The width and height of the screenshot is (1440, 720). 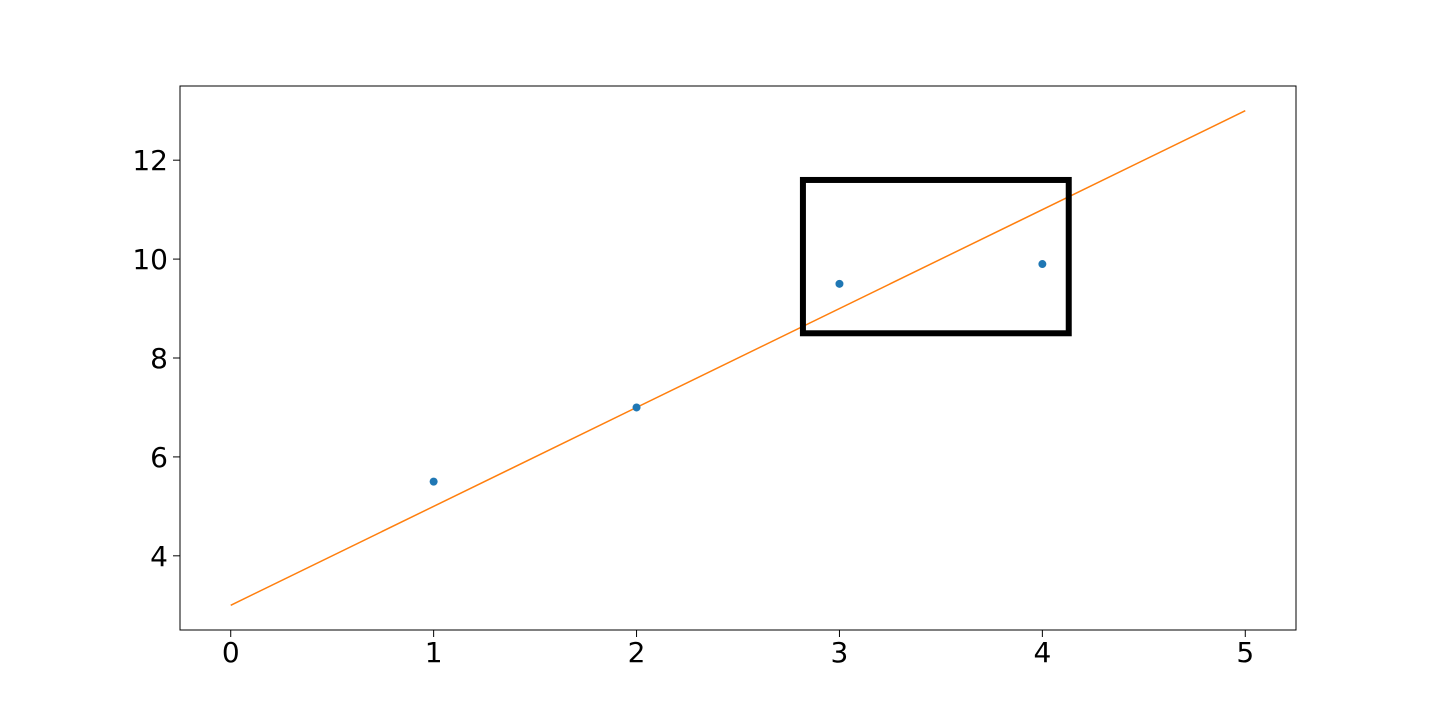 I want to click on y-tick-label: 6, so click(x=159, y=457).